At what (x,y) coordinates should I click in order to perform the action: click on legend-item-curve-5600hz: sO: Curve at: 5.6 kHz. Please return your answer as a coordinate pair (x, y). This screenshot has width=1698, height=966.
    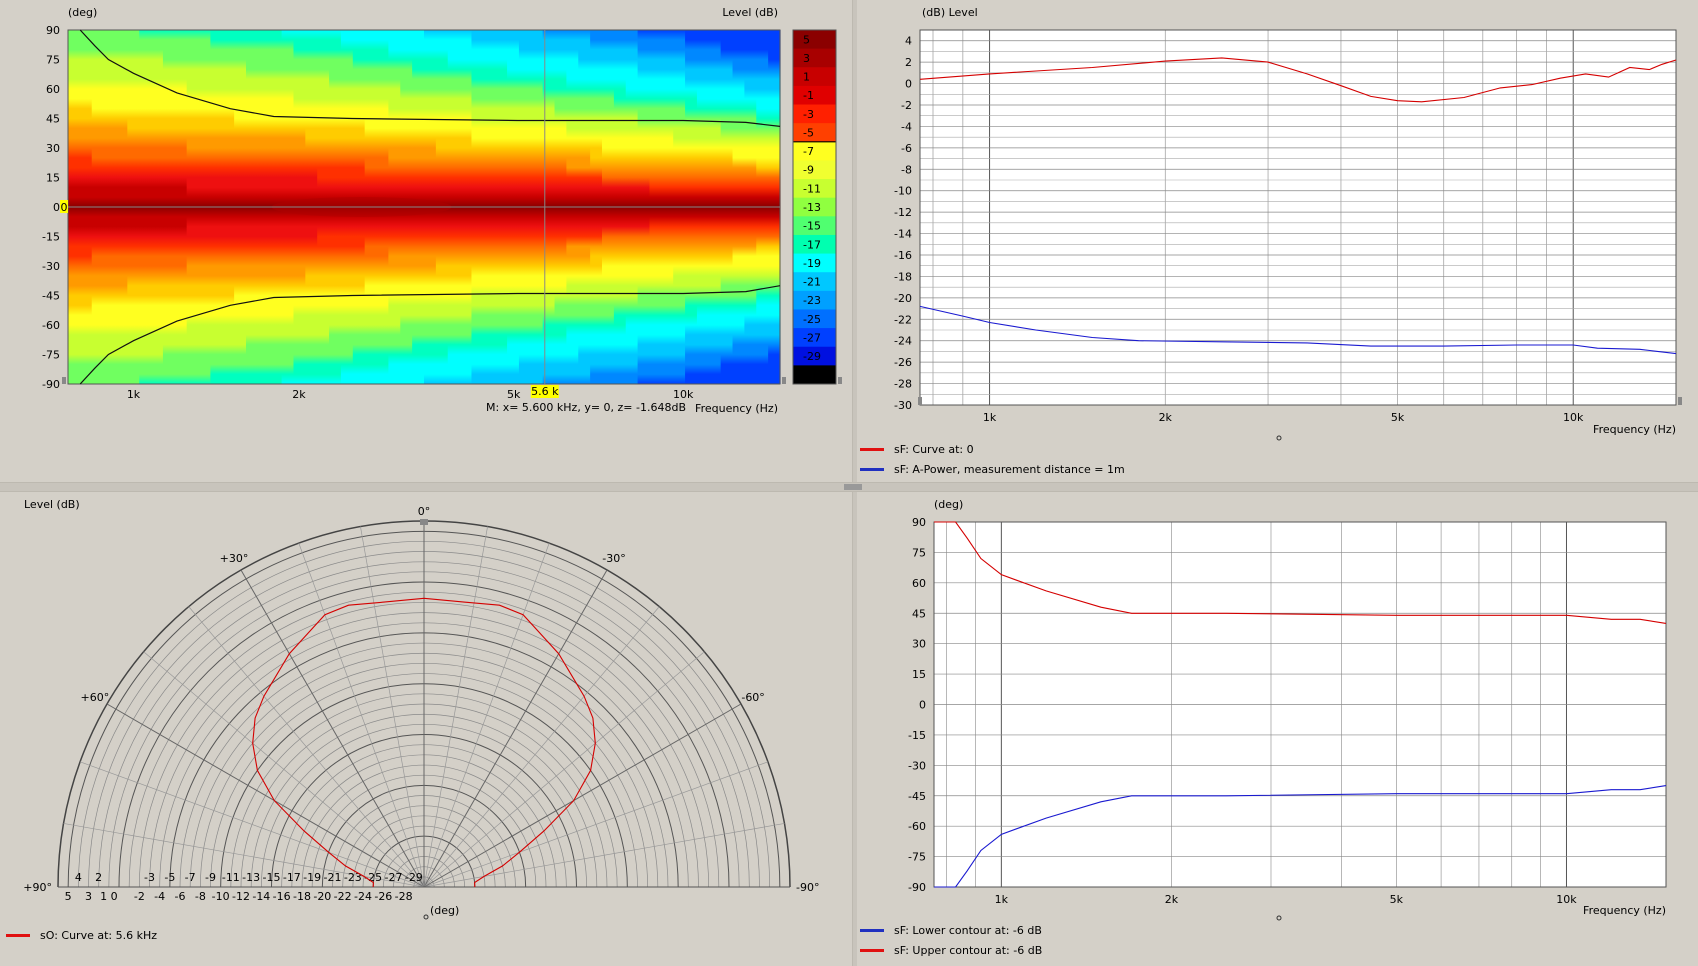
    Looking at the image, I should click on (81, 935).